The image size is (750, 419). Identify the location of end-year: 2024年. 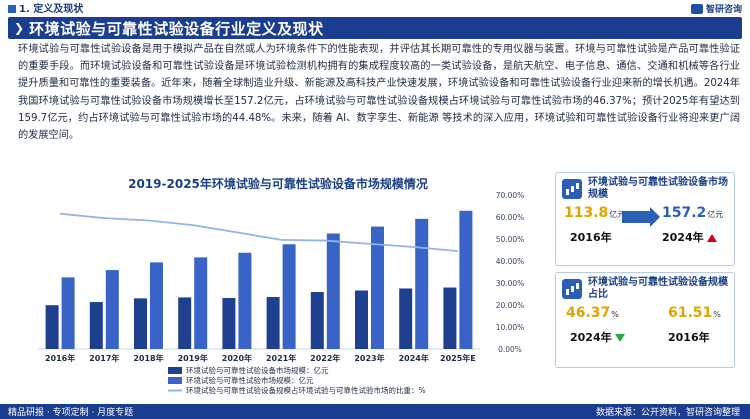
(689, 237).